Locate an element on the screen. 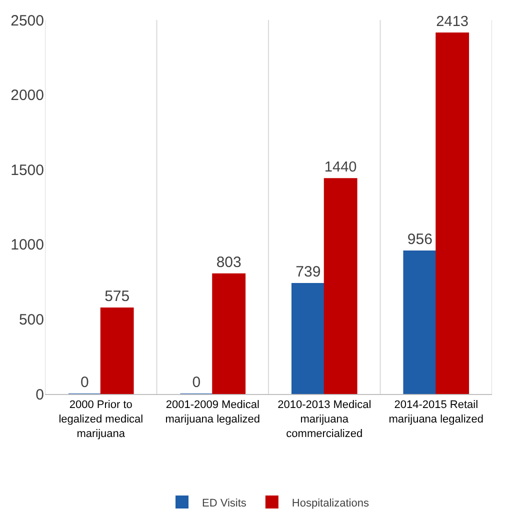  y-tick-label: 2000 is located at coordinates (27, 95).